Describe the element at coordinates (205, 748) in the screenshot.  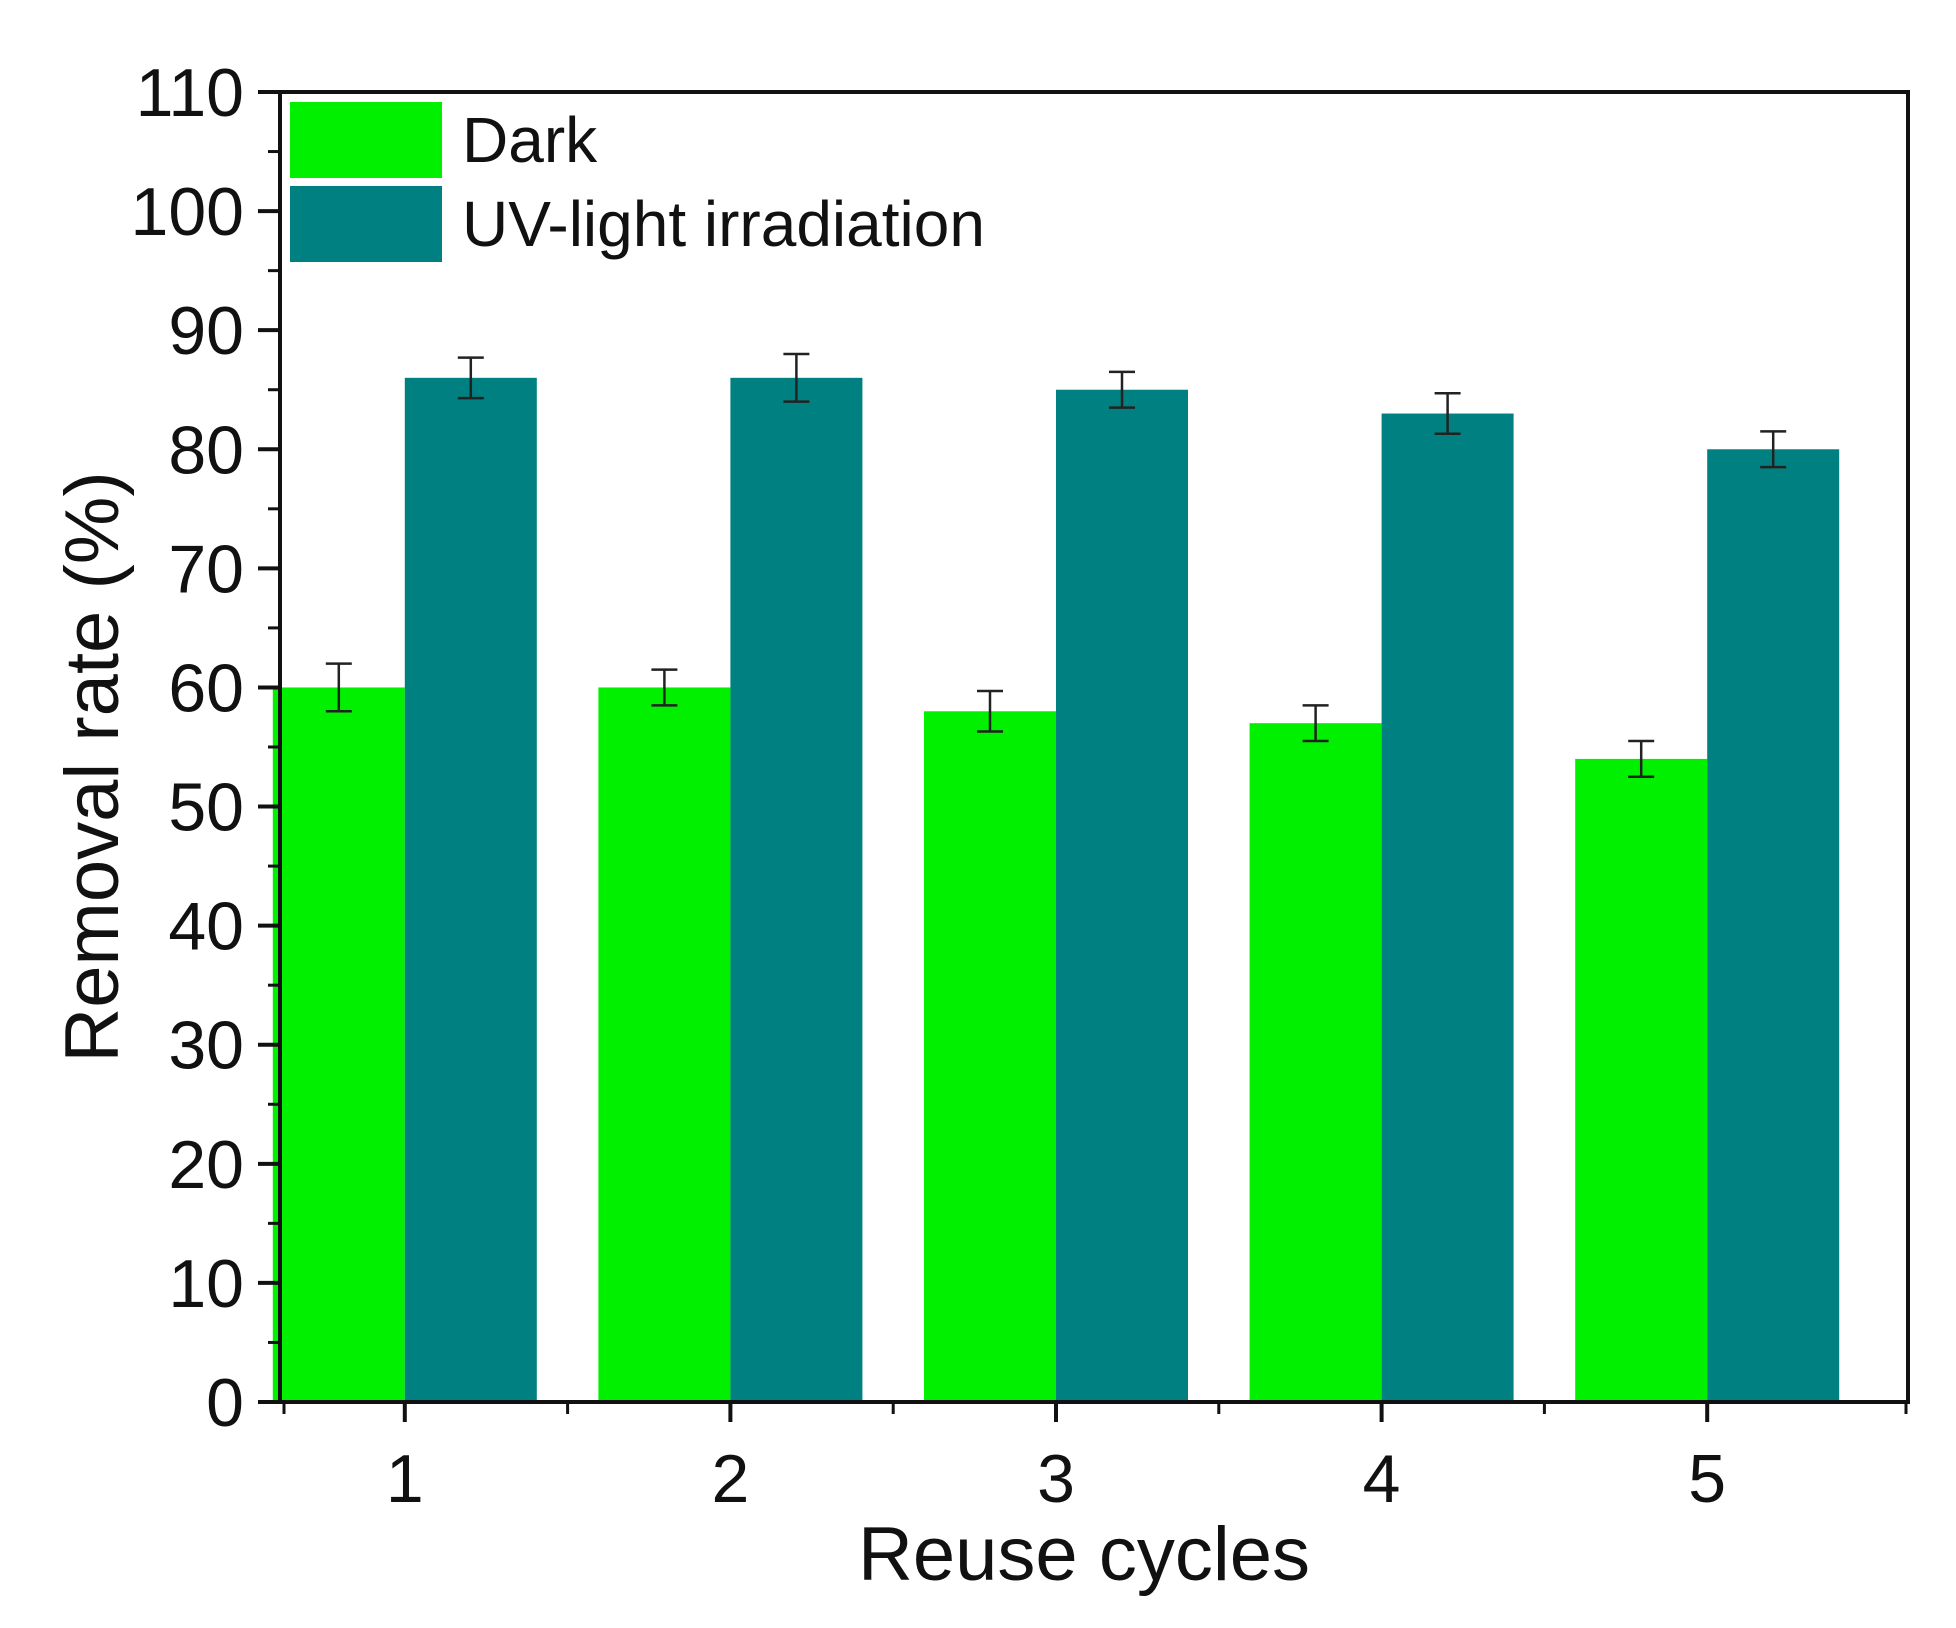
I see `y-axis: 0 10 20 30 40 50 60 70 80 90 100 110` at that location.